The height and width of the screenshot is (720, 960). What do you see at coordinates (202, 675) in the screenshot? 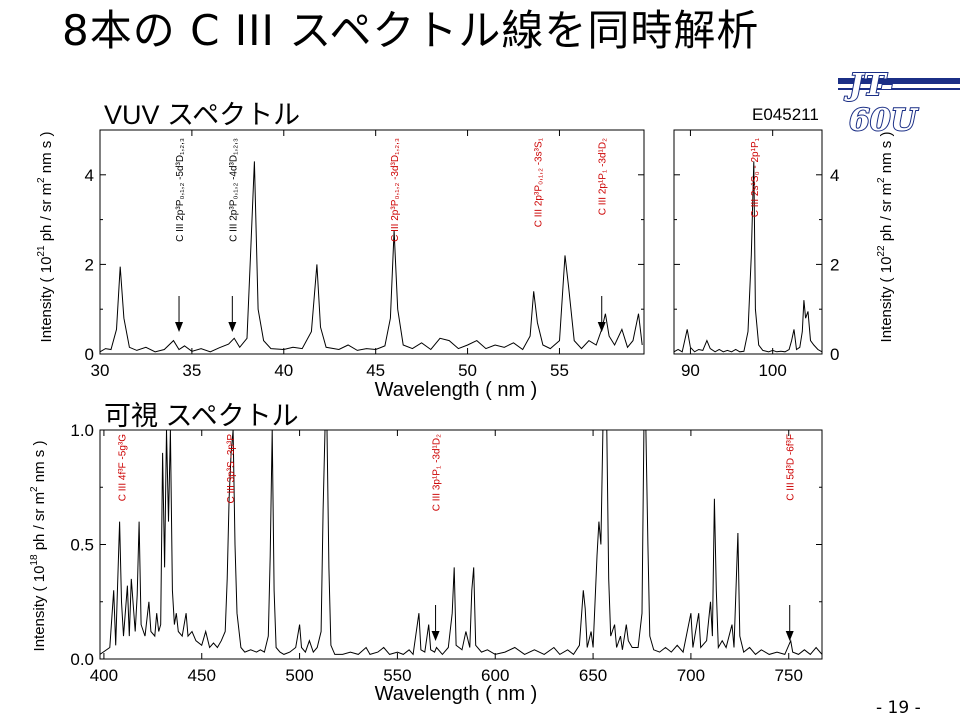
I see `visible-xtick-label: 450` at bounding box center [202, 675].